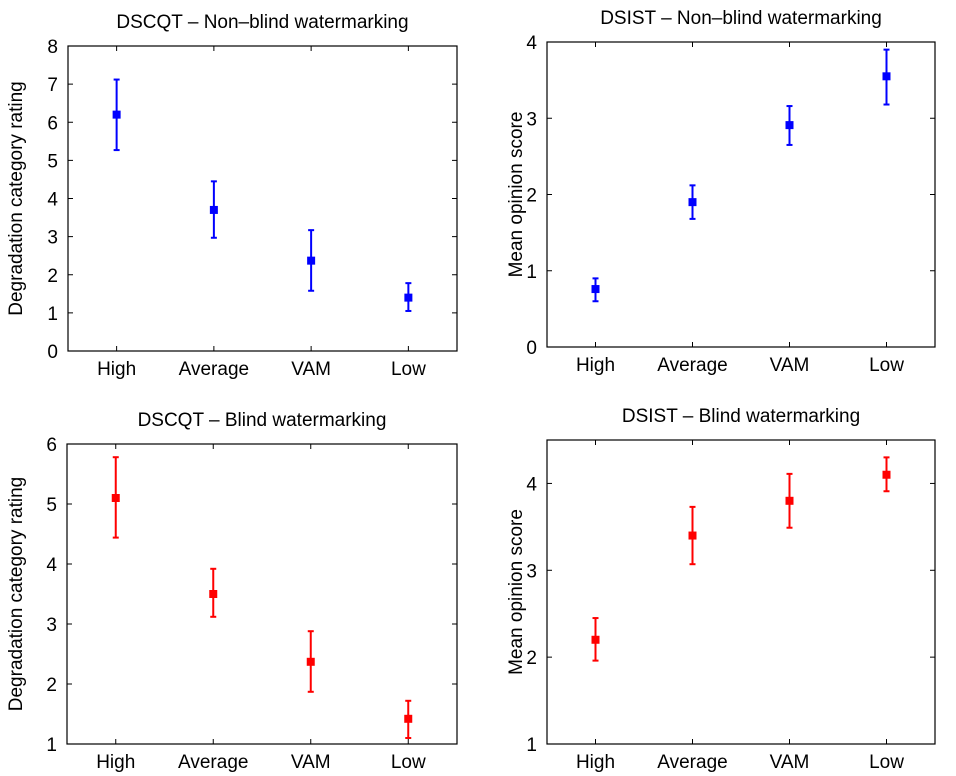 This screenshot has height=776, width=956. I want to click on chart-title: DSCQT – Non–blind watermarking, so click(262, 22).